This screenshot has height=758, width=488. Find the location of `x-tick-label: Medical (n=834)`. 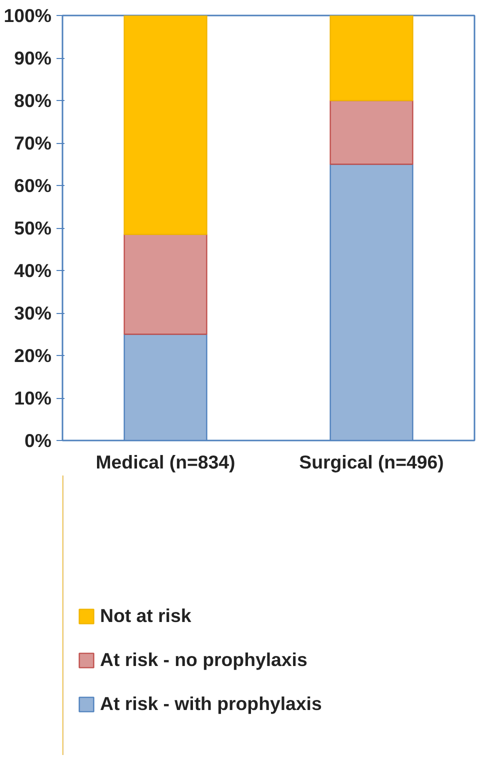

x-tick-label: Medical (n=834) is located at coordinates (166, 462).